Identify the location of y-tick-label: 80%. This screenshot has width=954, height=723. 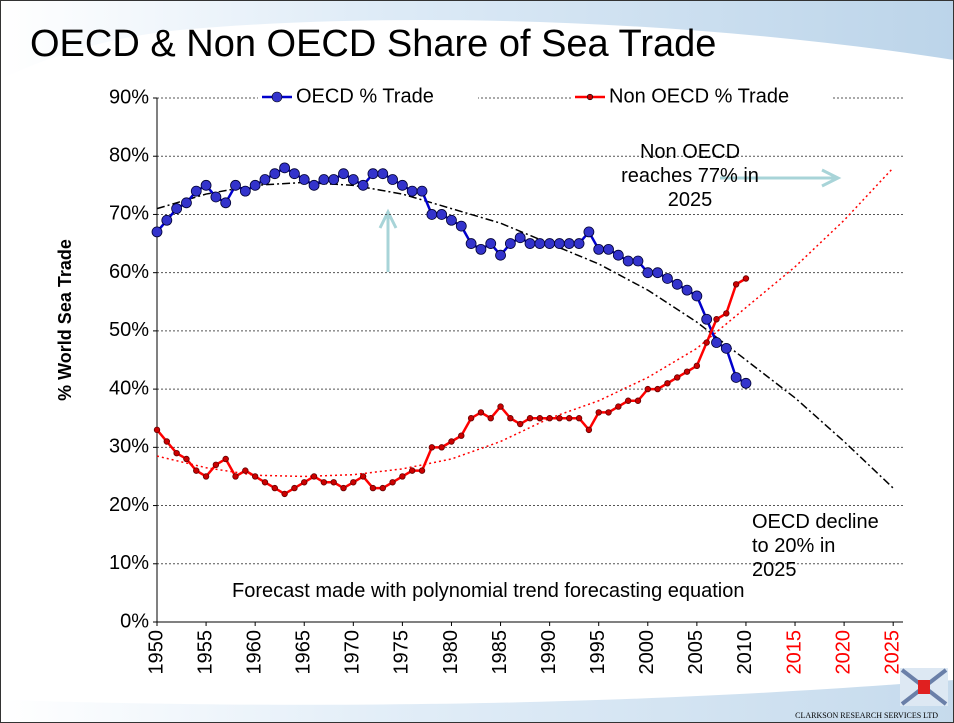
(129, 156).